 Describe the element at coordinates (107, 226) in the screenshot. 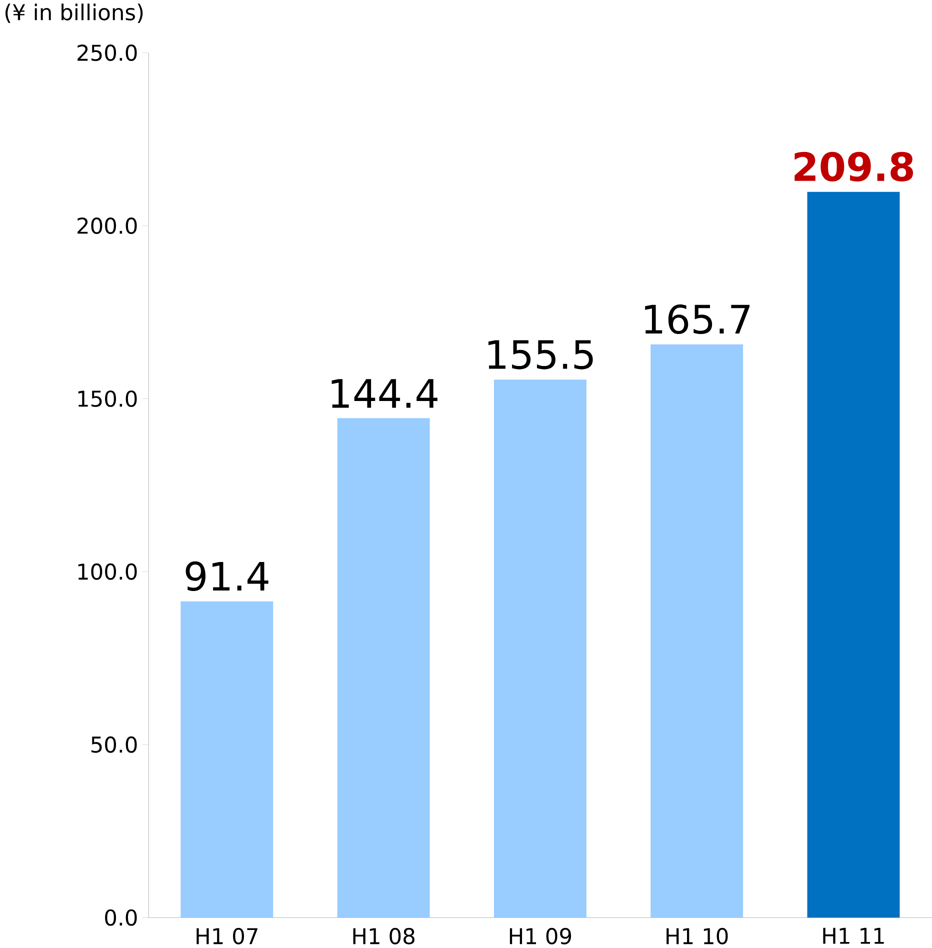

I see `y-tick-label: 200.0` at that location.